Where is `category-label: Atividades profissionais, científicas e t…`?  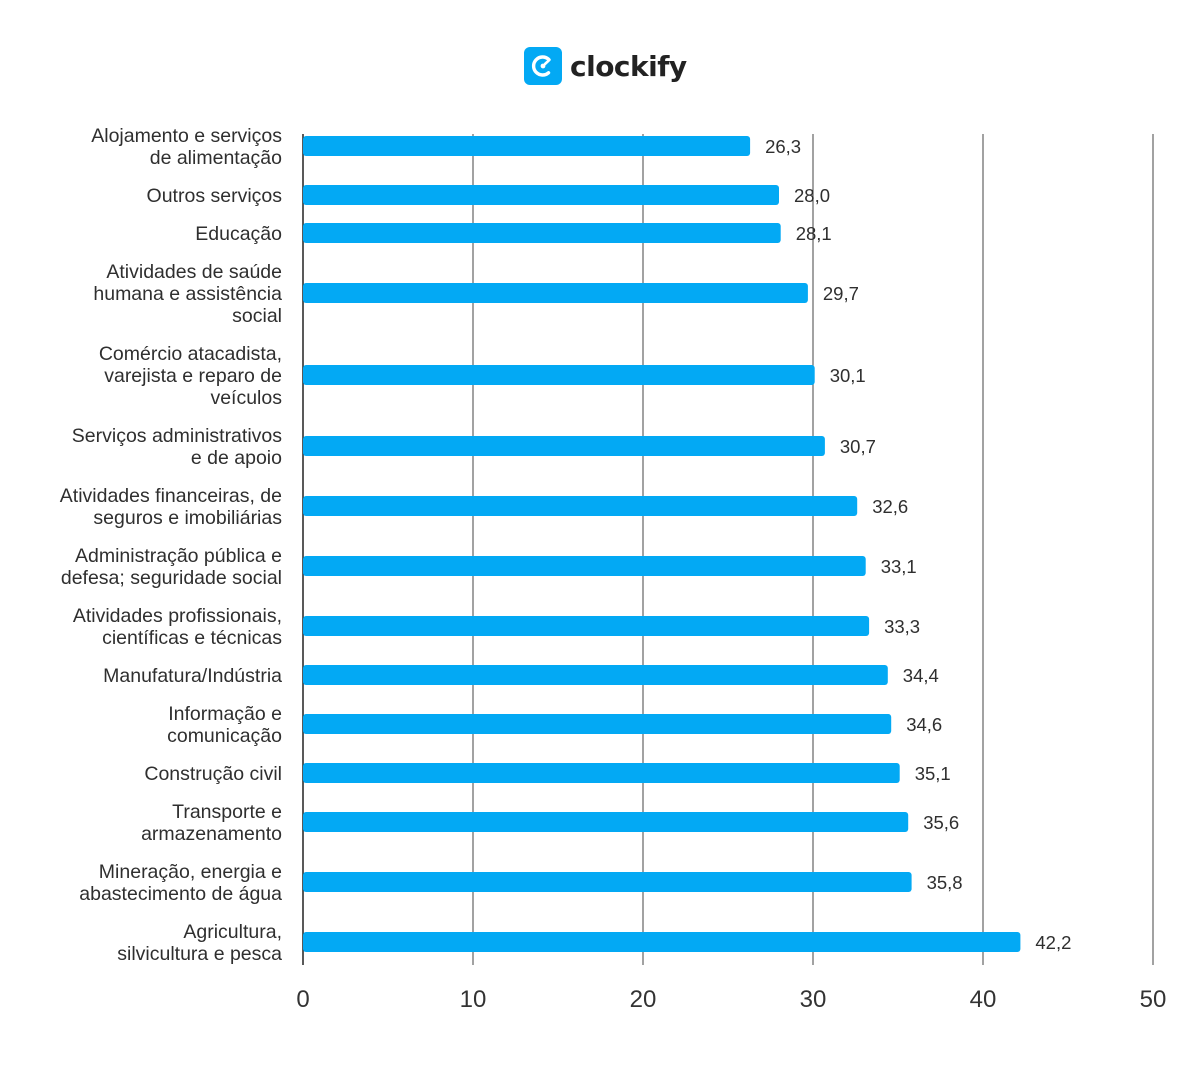
category-label: Atividades profissionais, científicas e t… is located at coordinates (177, 627).